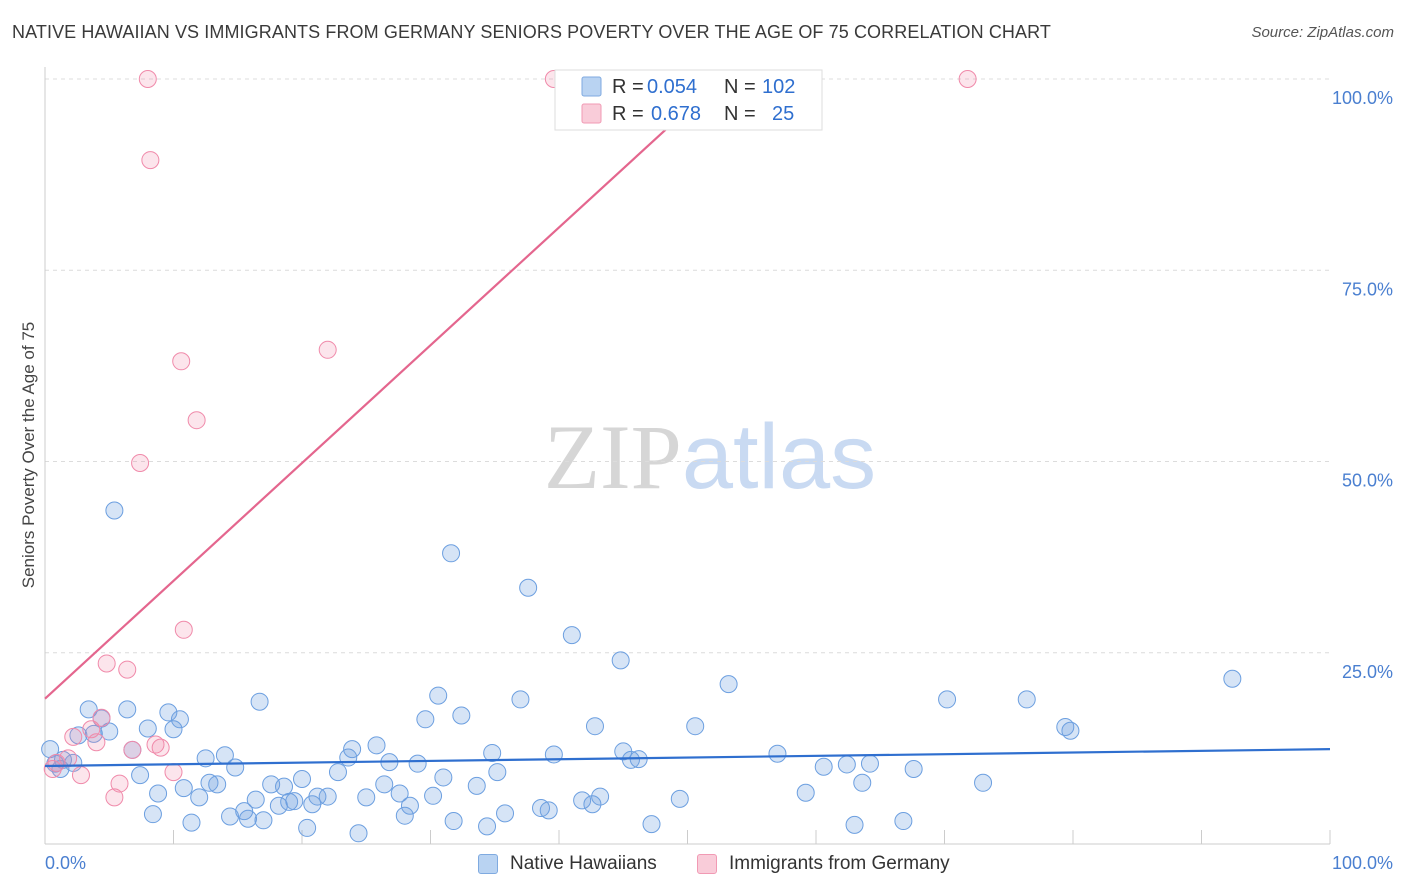  What do you see at coordinates (1367, 481) in the screenshot?
I see `y-tick-label: 50.0%` at bounding box center [1367, 481].